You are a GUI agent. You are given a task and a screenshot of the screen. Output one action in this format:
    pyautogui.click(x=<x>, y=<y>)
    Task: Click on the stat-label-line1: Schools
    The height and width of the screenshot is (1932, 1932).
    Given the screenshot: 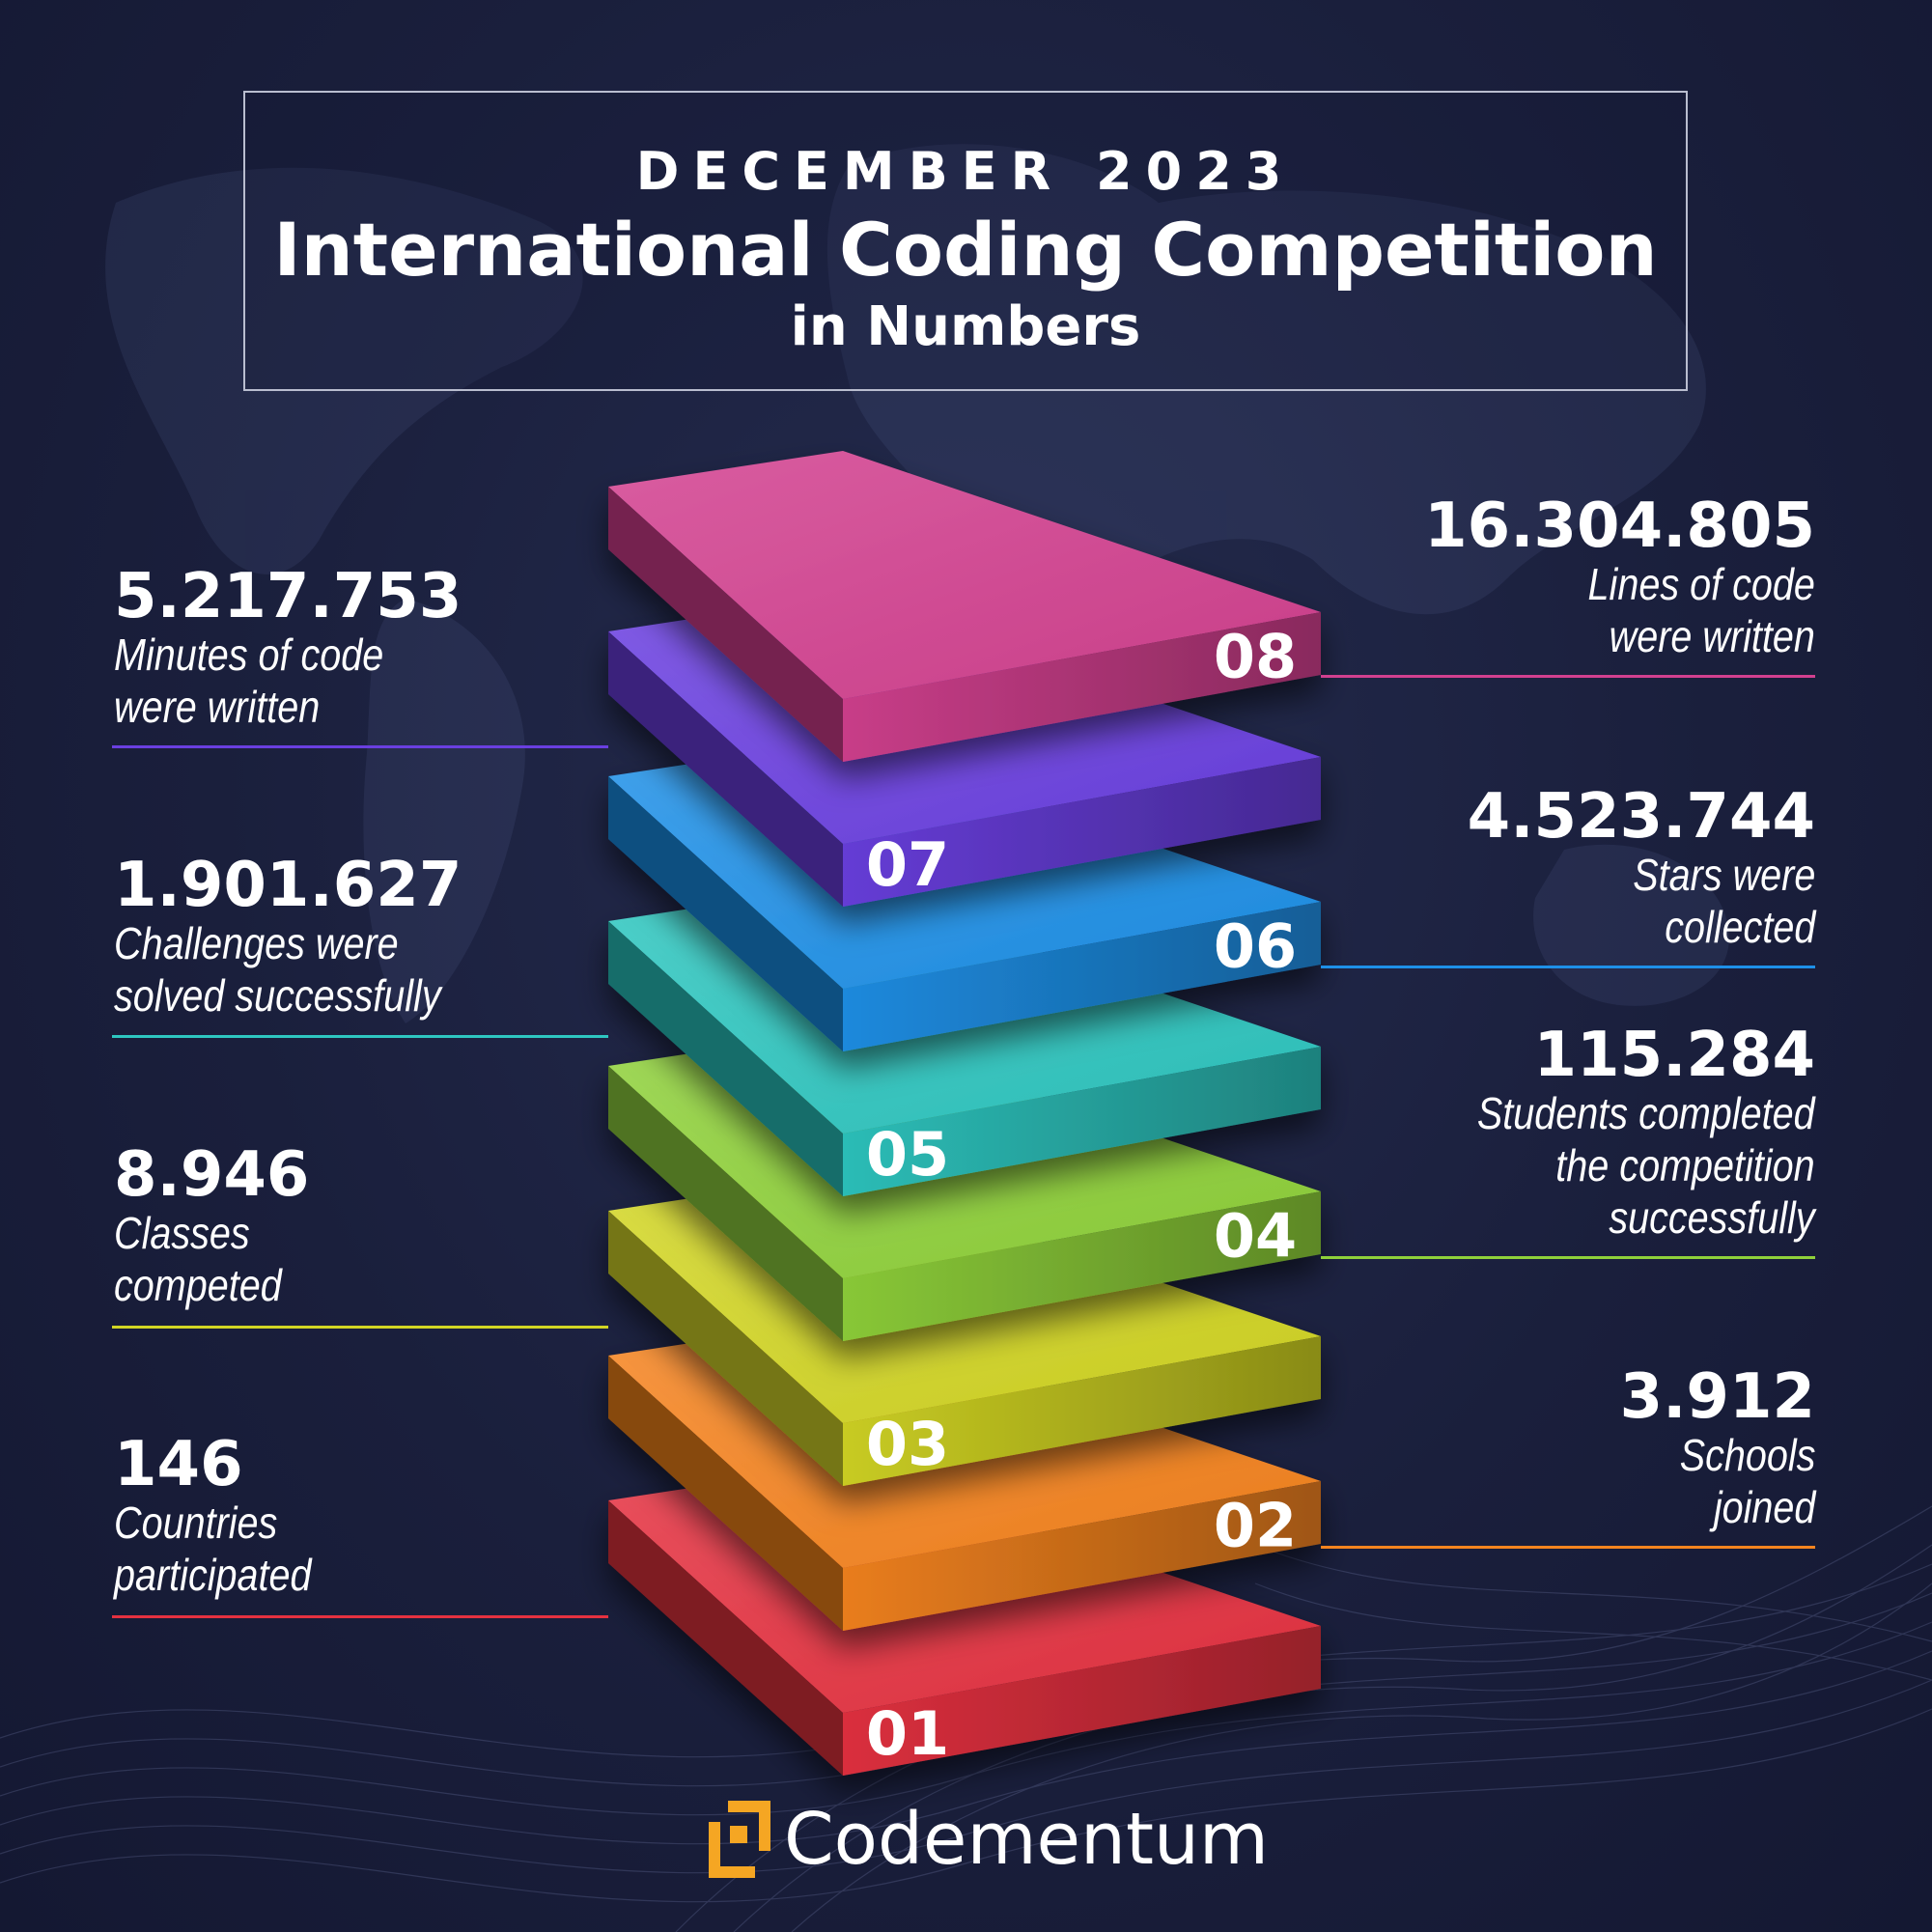 What is the action you would take?
    pyautogui.click(x=1747, y=1455)
    